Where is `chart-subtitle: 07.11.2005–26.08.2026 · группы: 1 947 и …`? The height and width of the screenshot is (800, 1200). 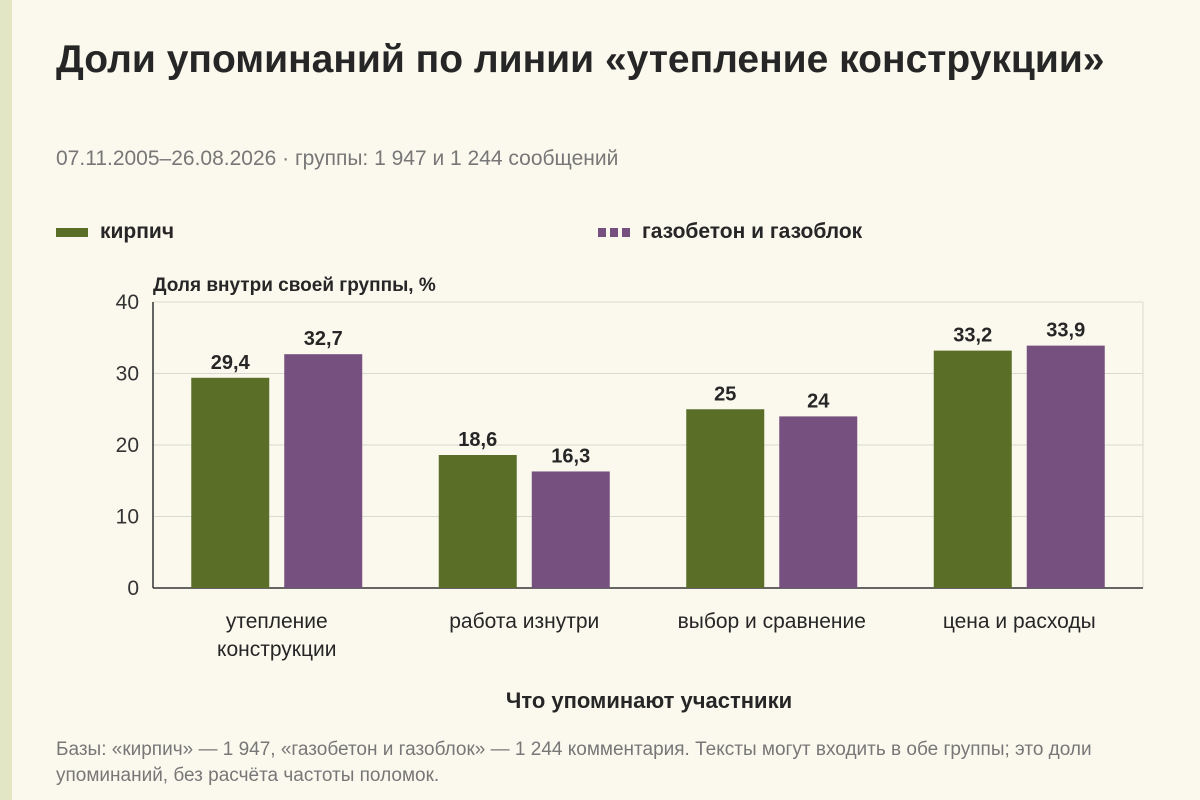 chart-subtitle: 07.11.2005–26.08.2026 · группы: 1 947 и … is located at coordinates (337, 158).